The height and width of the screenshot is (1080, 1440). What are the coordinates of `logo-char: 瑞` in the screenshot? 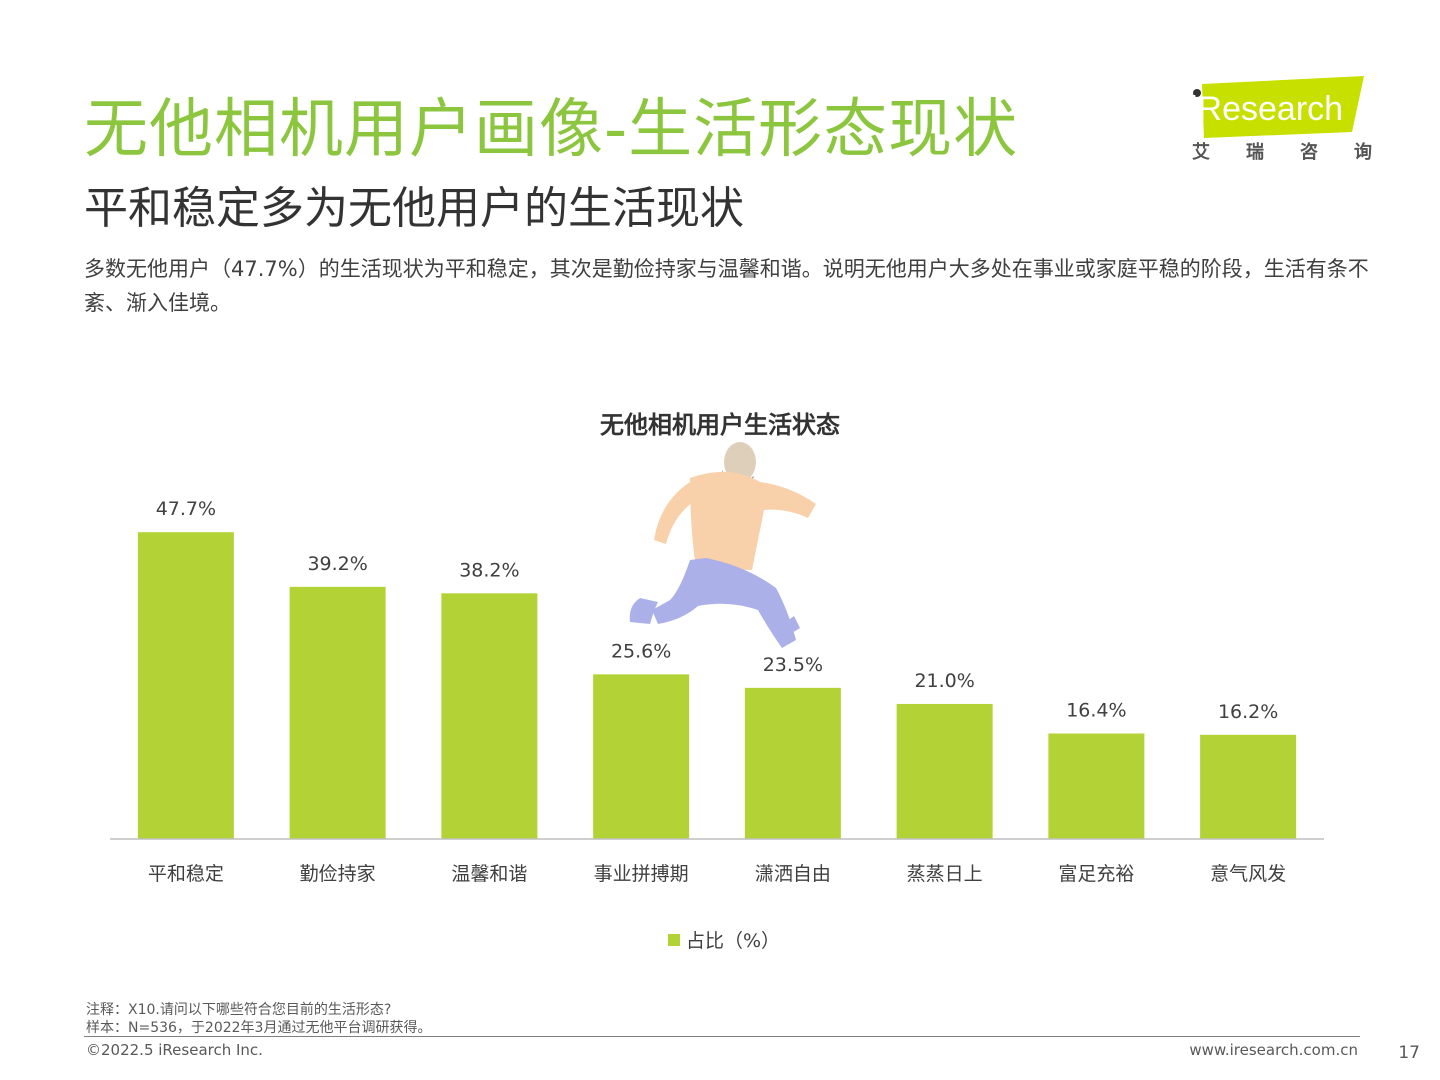 It's located at (1255, 152).